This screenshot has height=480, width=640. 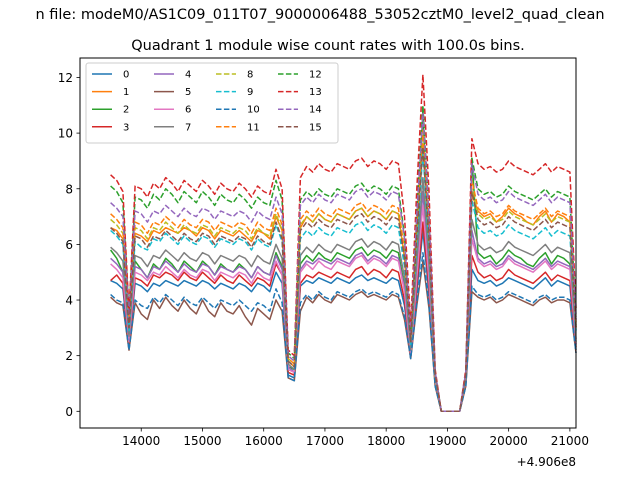 I want to click on x-tick-label: 16000, so click(x=264, y=441).